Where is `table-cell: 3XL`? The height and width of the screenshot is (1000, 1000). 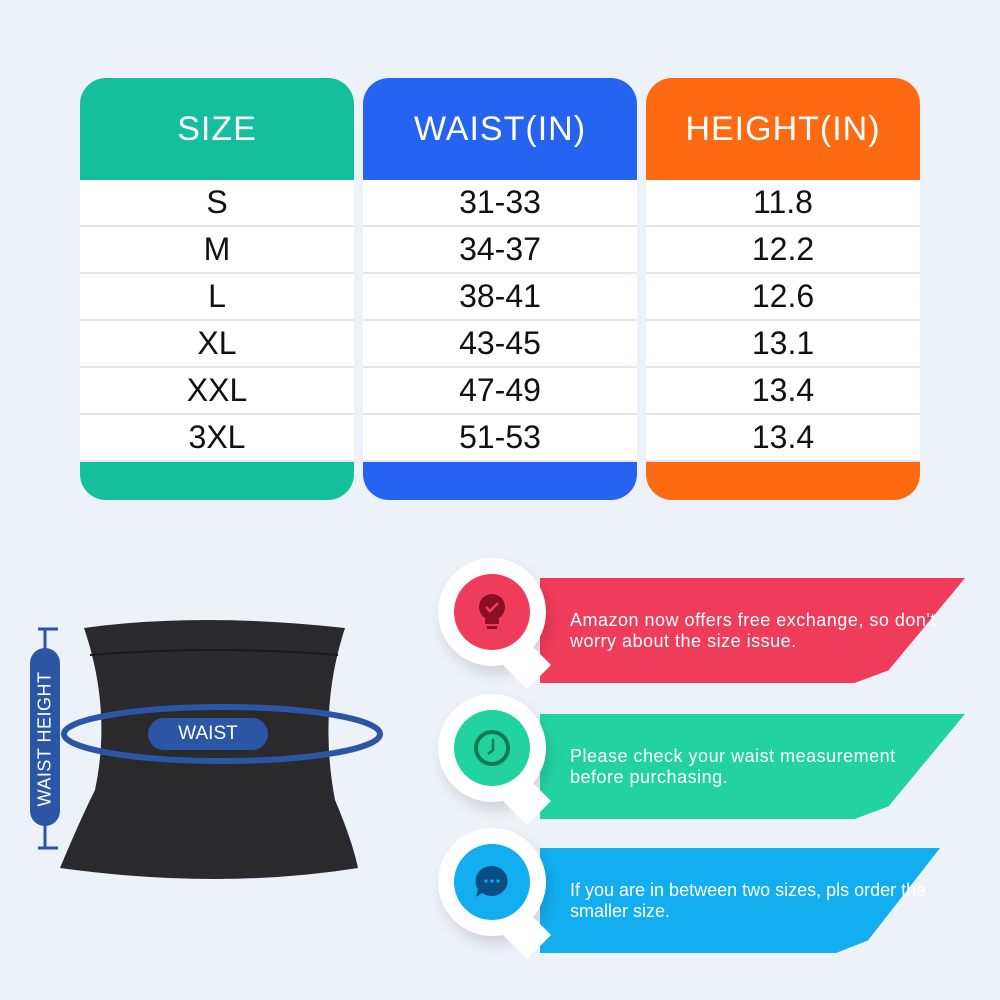
table-cell: 3XL is located at coordinates (217, 438).